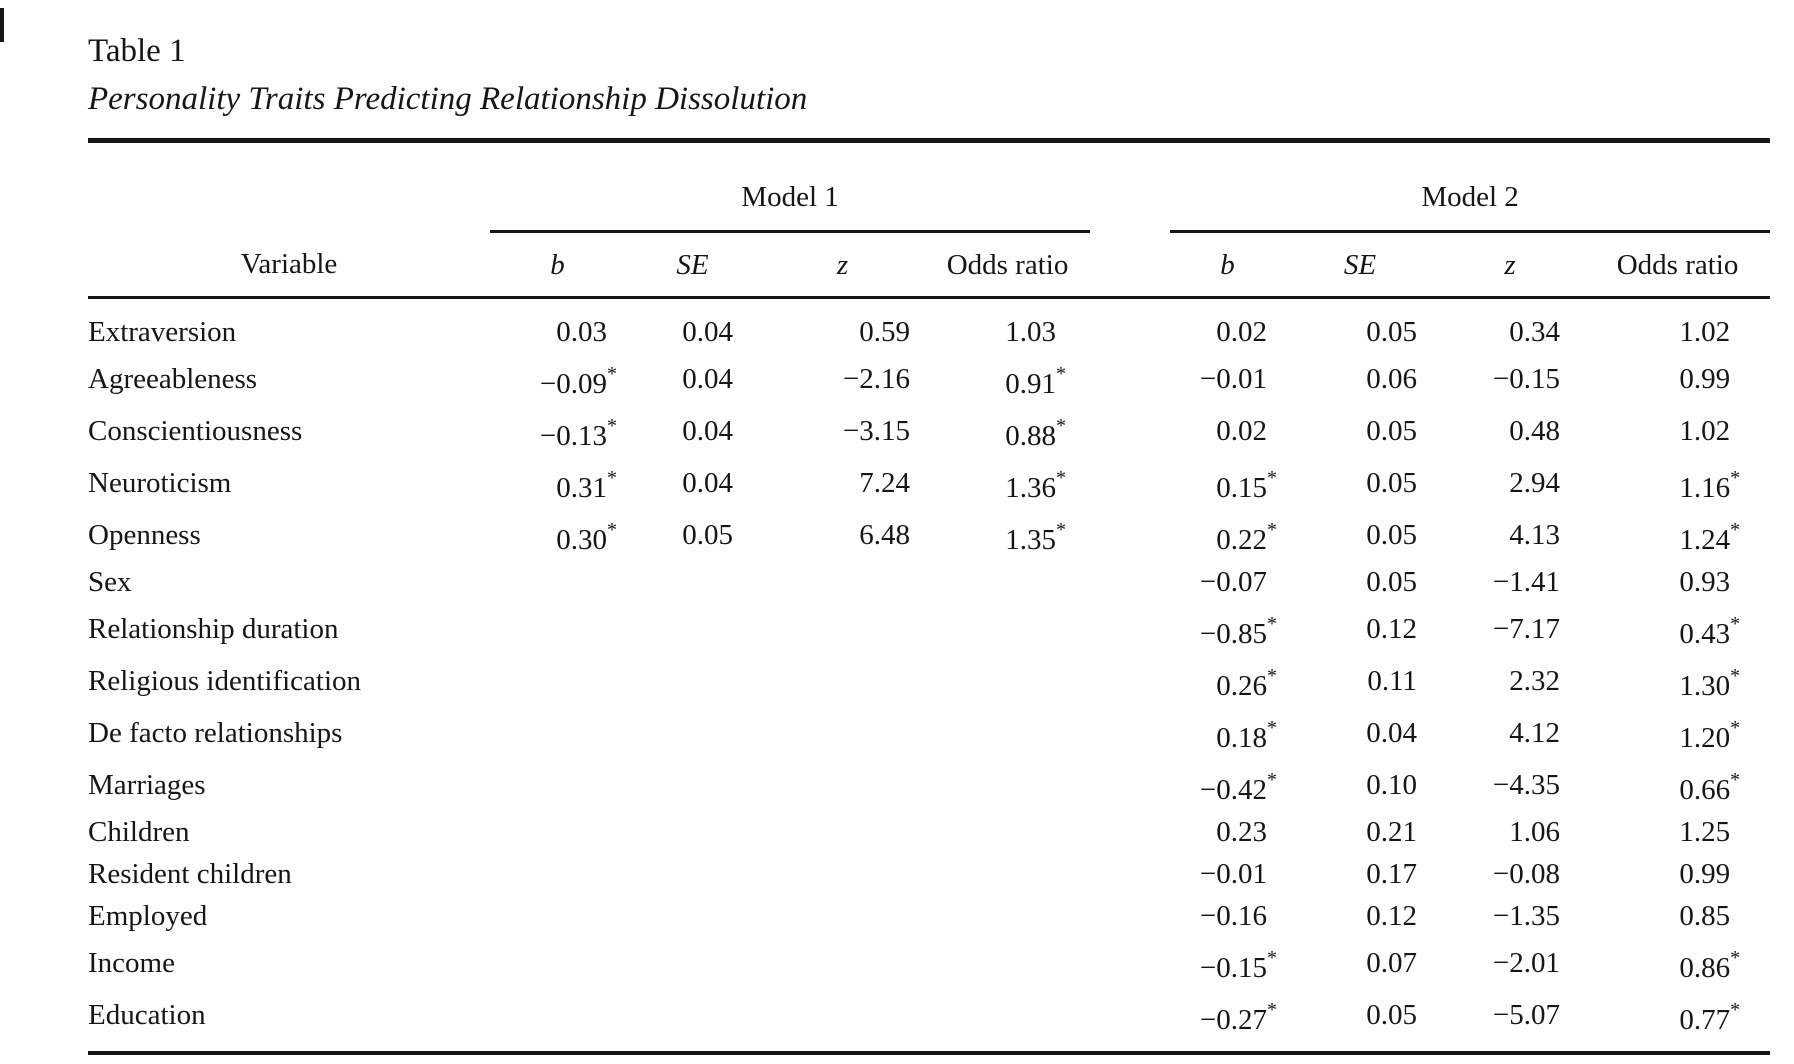 The width and height of the screenshot is (1794, 1064). Describe the element at coordinates (1710, 735) in the screenshot. I see `value-cell: 1.20*` at that location.